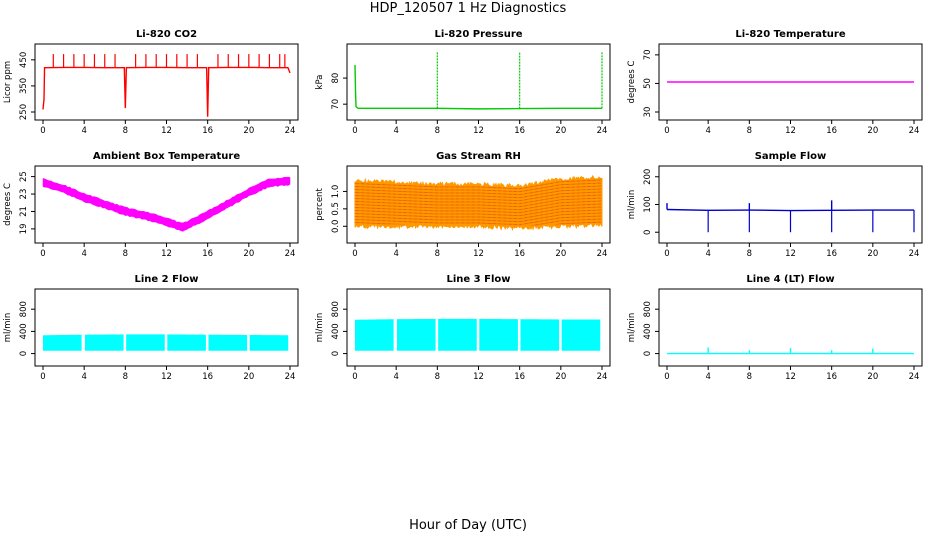 This screenshot has height=540, width=936. Describe the element at coordinates (248, 131) in the screenshot. I see `li820-co2-x-tick-label: 20` at that location.